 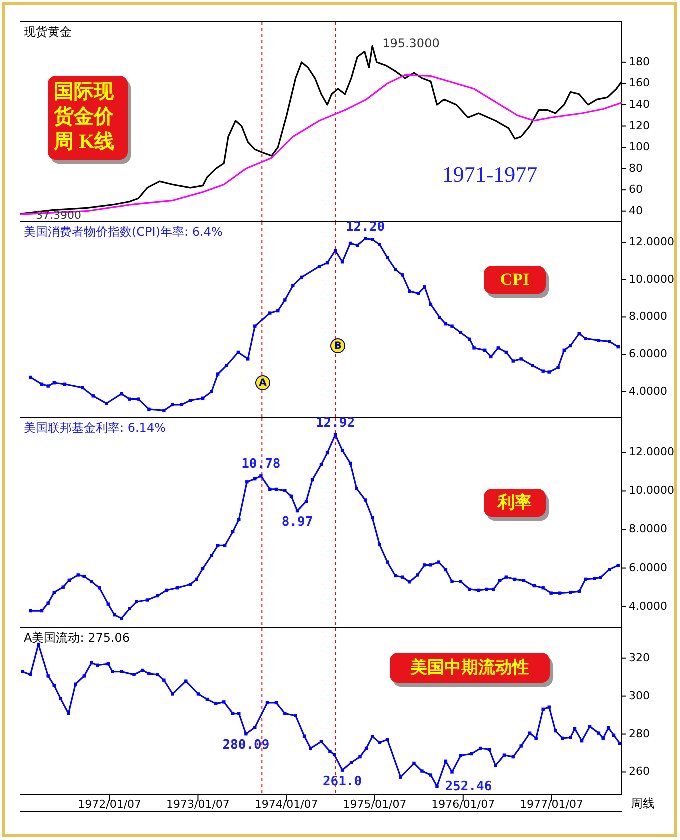 What do you see at coordinates (639, 695) in the screenshot?
I see `y-tick-label: 300` at bounding box center [639, 695].